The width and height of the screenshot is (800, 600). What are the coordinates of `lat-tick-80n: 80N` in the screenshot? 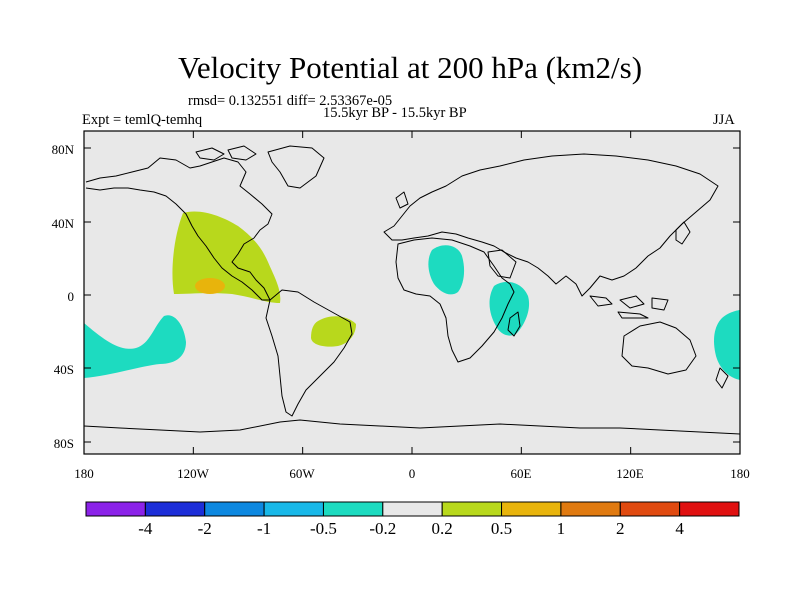 It's located at (62, 149).